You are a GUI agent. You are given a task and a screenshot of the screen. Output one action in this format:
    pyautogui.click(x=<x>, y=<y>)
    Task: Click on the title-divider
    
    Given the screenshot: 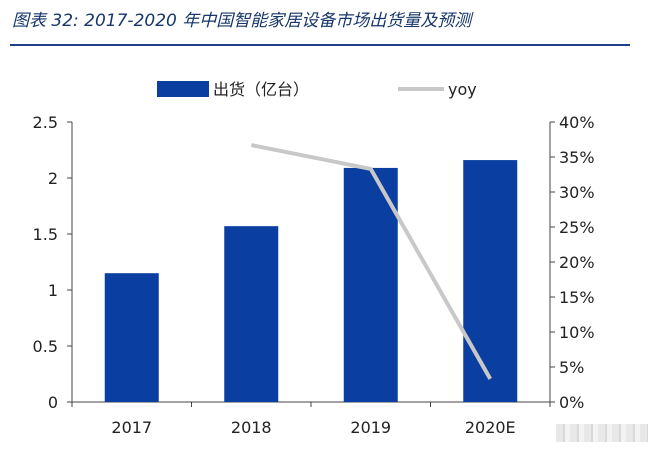 What is the action you would take?
    pyautogui.click(x=320, y=45)
    